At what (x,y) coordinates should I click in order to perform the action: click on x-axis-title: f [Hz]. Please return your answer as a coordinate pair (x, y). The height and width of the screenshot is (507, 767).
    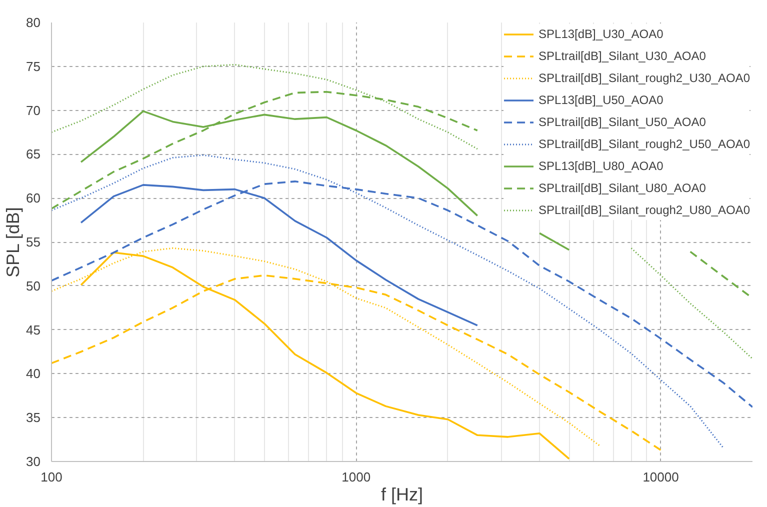
    Looking at the image, I should click on (402, 494).